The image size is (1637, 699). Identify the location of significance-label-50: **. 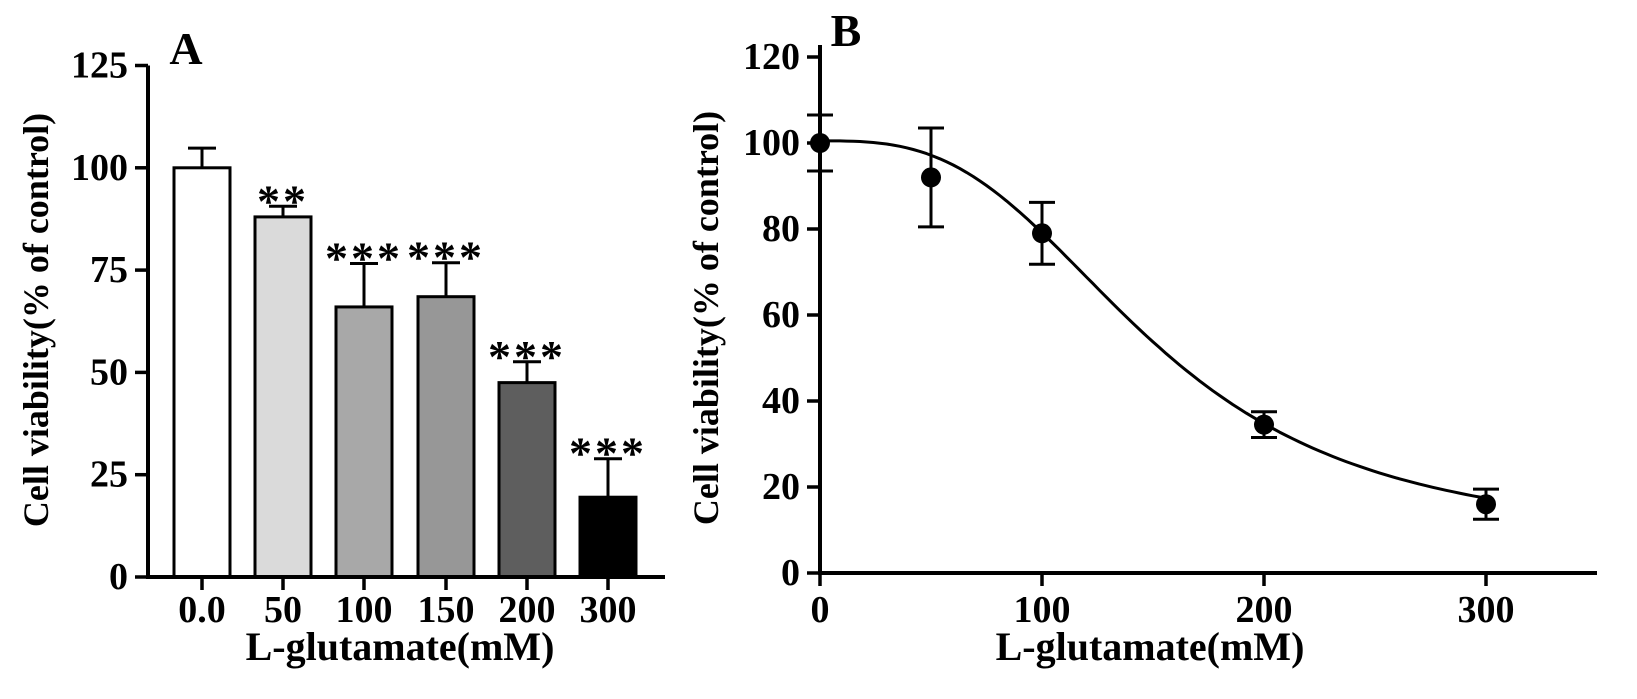
(283, 200).